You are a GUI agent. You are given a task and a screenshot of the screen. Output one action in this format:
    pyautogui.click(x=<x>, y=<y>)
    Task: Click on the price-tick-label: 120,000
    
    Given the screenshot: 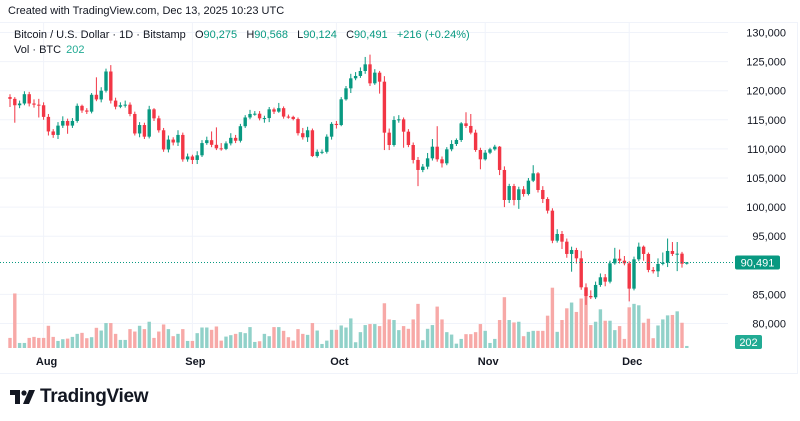 What is the action you would take?
    pyautogui.click(x=766, y=92)
    